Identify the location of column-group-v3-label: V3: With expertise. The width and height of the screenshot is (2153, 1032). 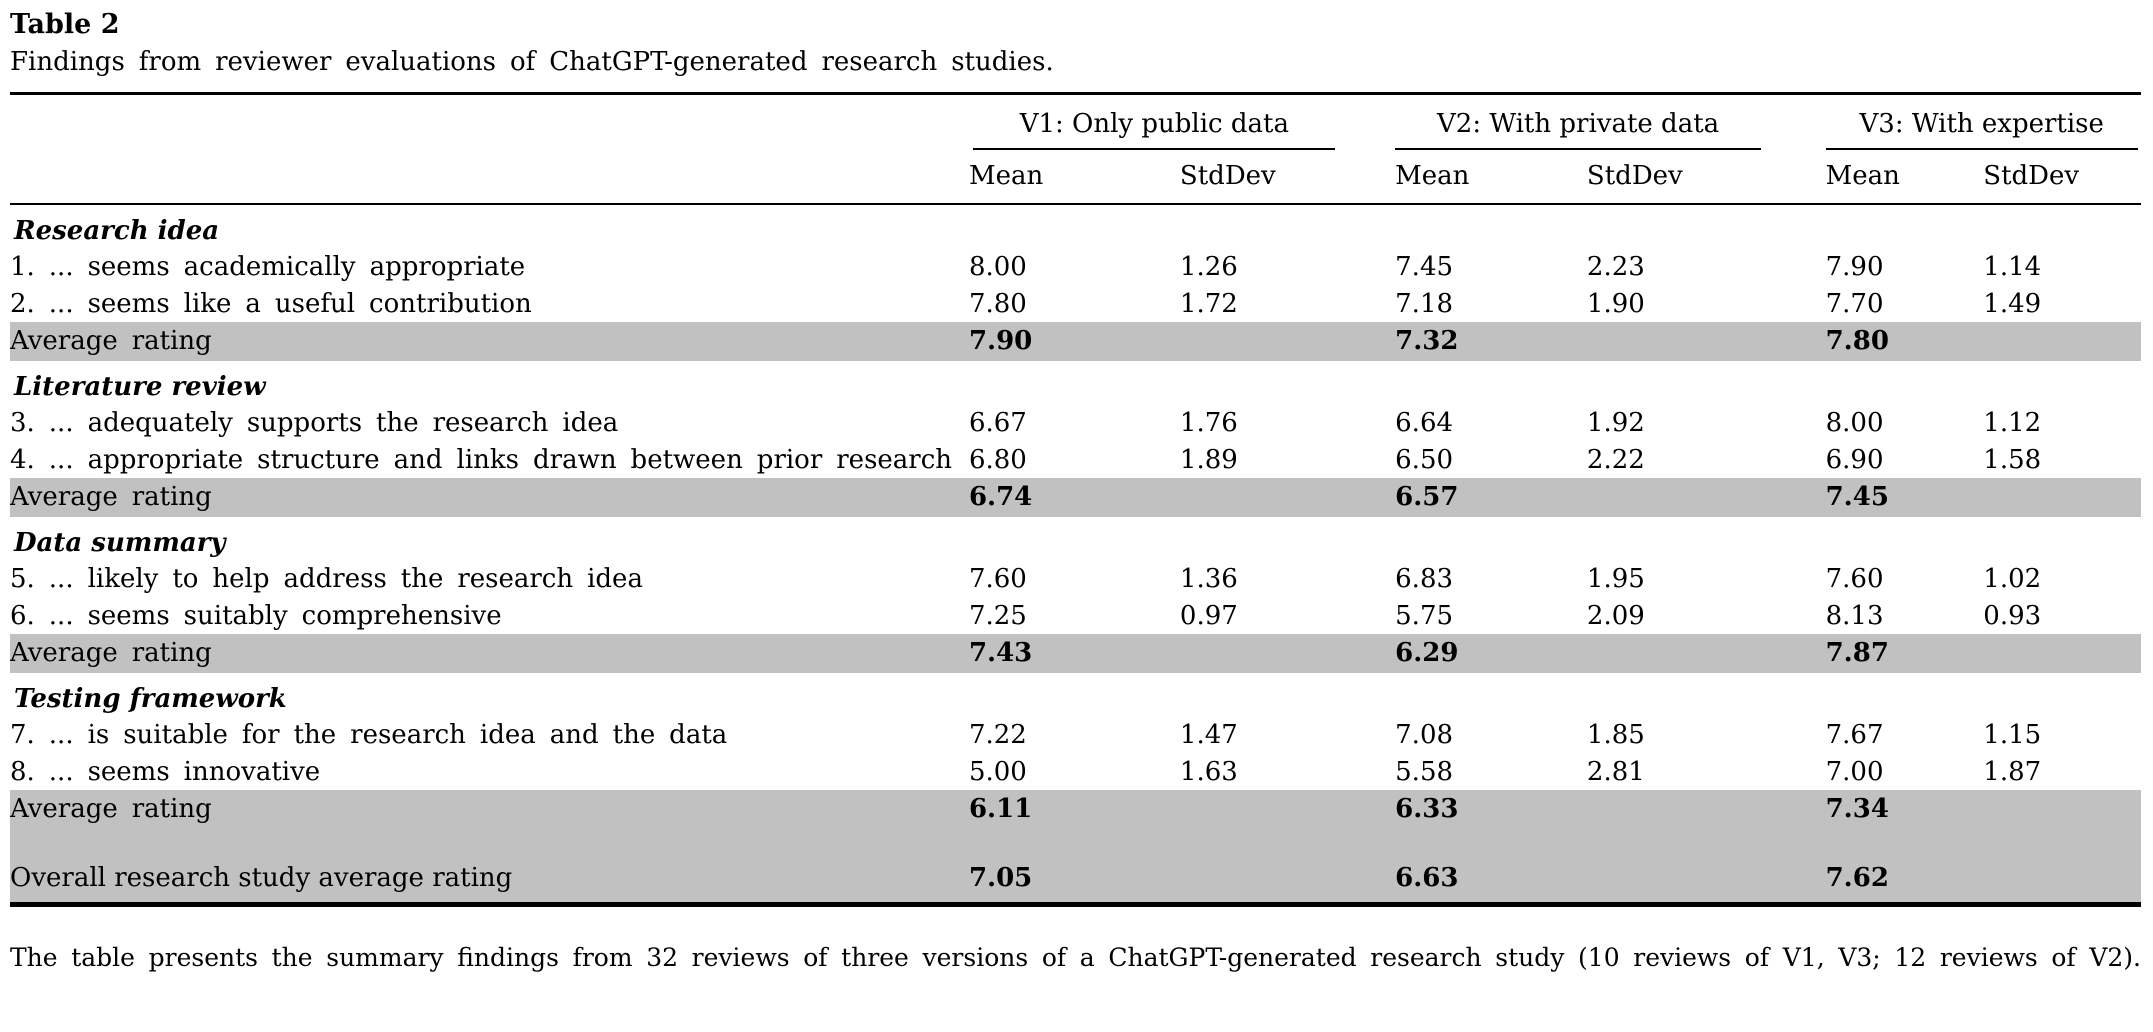
(1981, 123).